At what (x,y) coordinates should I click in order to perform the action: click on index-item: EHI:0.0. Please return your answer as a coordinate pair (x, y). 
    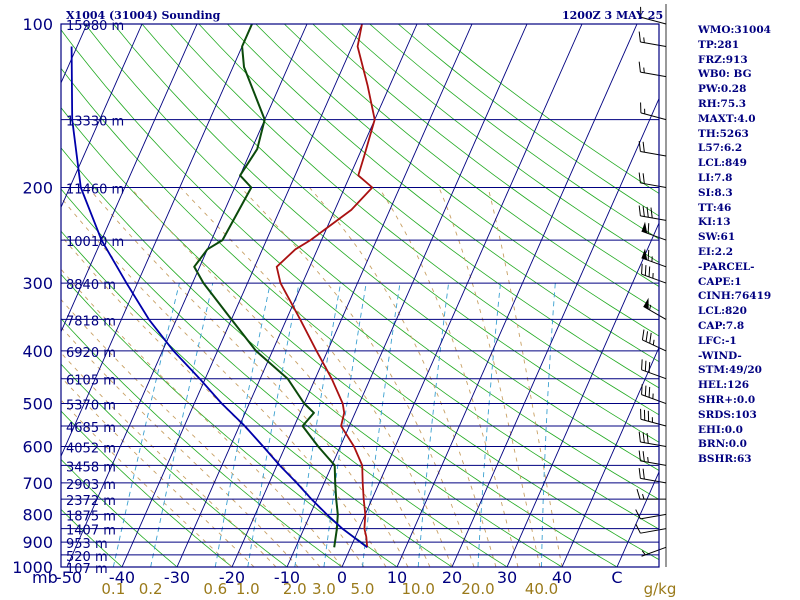
    Looking at the image, I should click on (720, 429).